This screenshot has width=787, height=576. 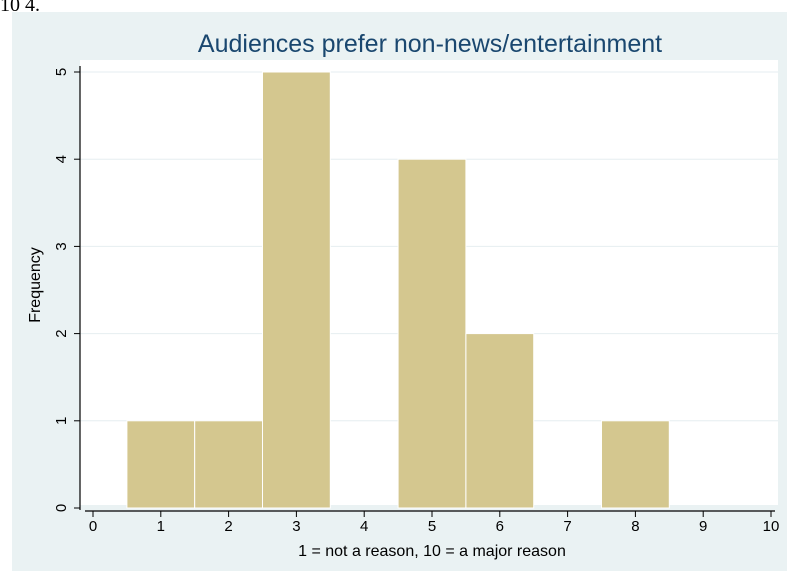 What do you see at coordinates (61, 246) in the screenshot?
I see `y-tick-label-3: 3` at bounding box center [61, 246].